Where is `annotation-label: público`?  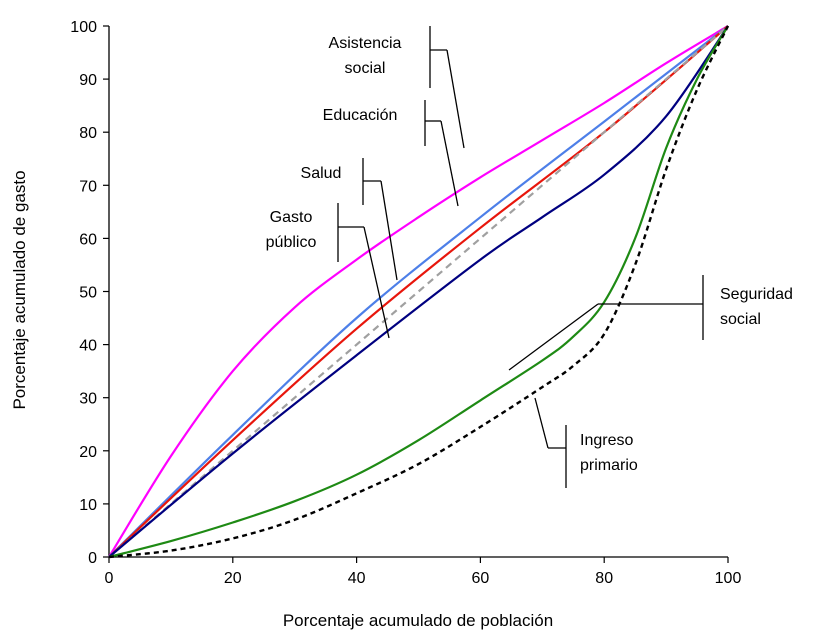
annotation-label: público is located at coordinates (291, 242).